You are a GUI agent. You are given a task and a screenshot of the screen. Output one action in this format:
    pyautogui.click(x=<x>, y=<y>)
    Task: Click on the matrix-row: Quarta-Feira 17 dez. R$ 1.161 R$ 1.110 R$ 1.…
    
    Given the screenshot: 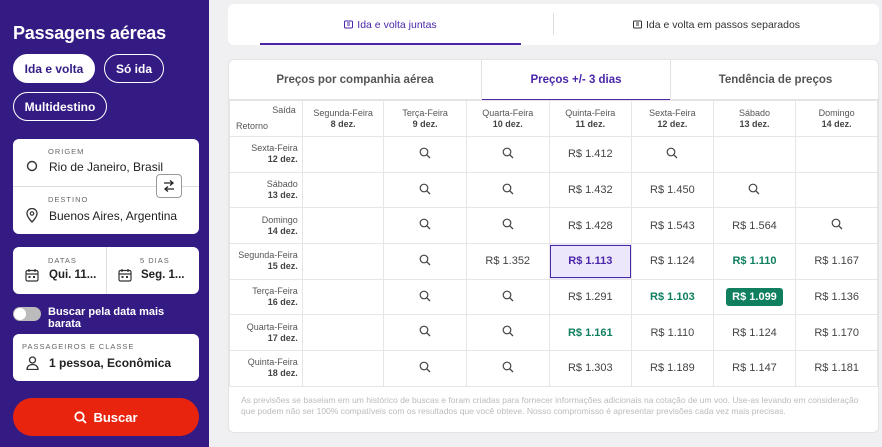 What is the action you would take?
    pyautogui.click(x=553, y=333)
    